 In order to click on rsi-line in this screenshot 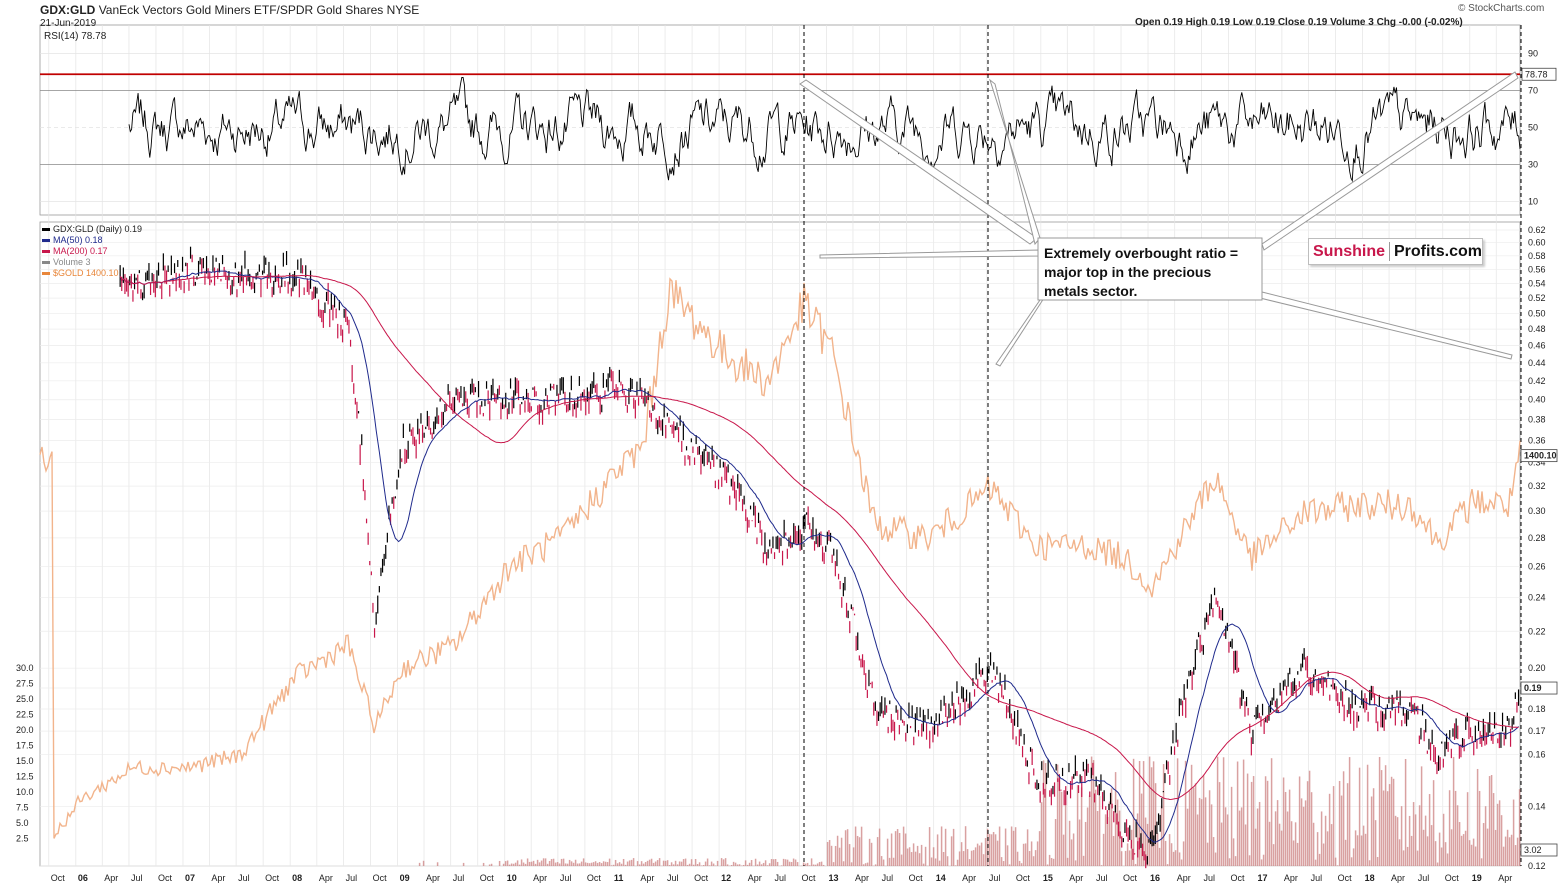, I will do `click(824, 130)`.